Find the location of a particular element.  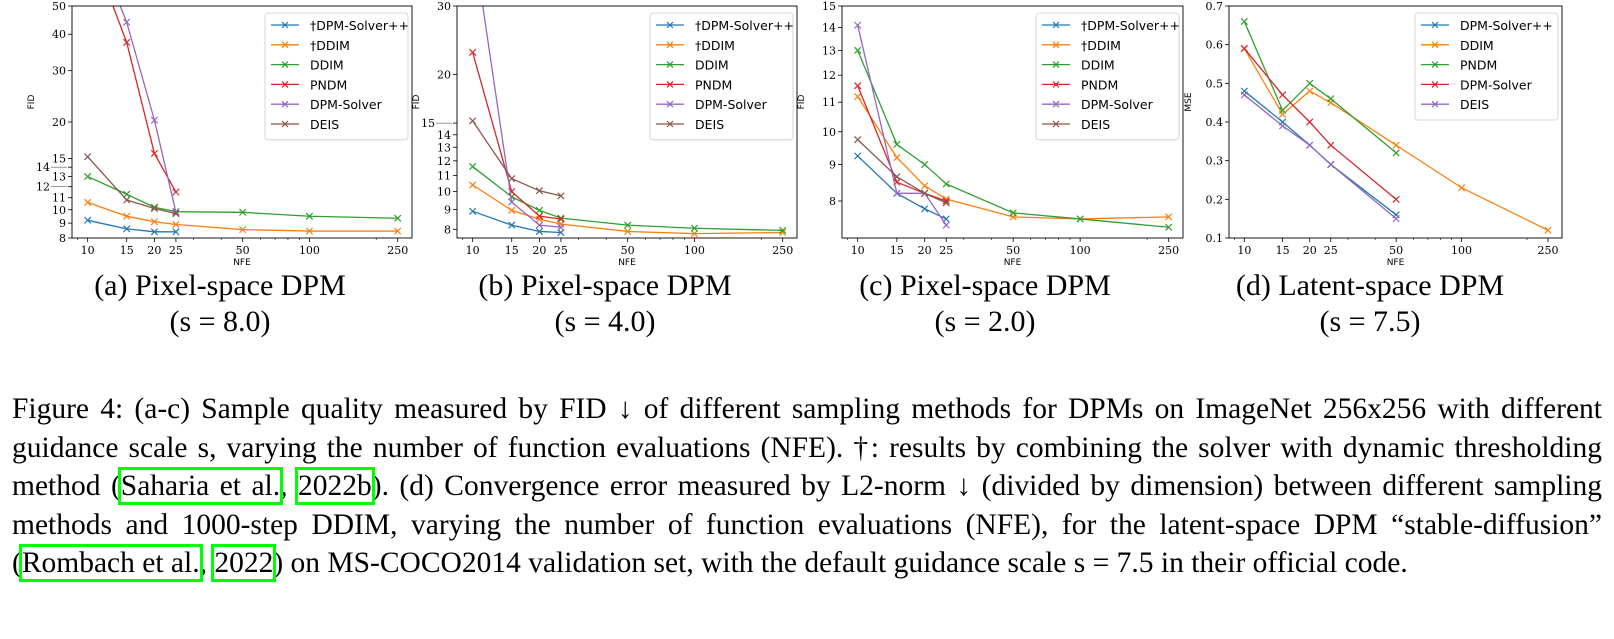

citation-link-saharia: Saharia et al. is located at coordinates (200, 486).